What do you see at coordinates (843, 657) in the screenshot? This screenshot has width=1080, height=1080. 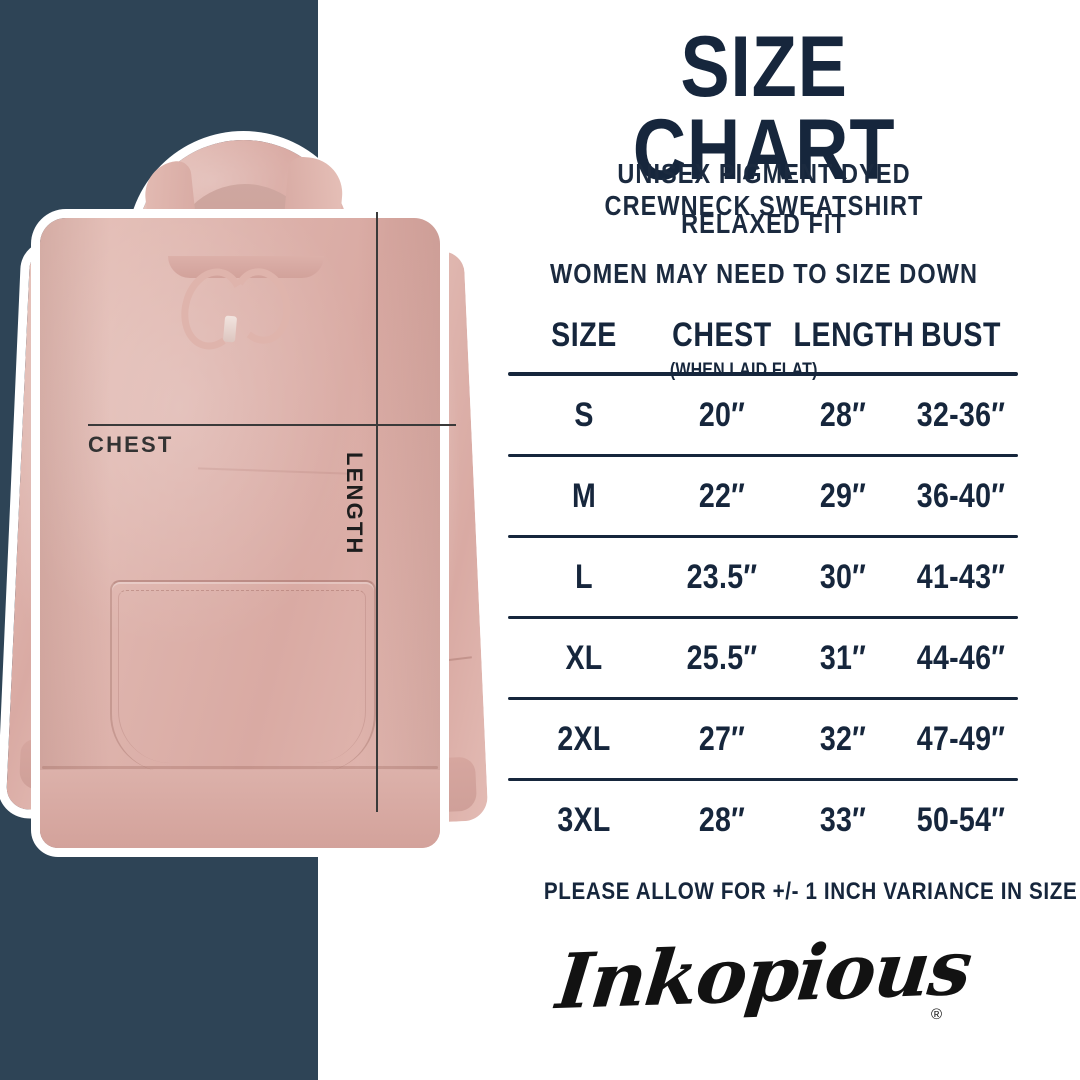 I see `cell-length: 31″` at bounding box center [843, 657].